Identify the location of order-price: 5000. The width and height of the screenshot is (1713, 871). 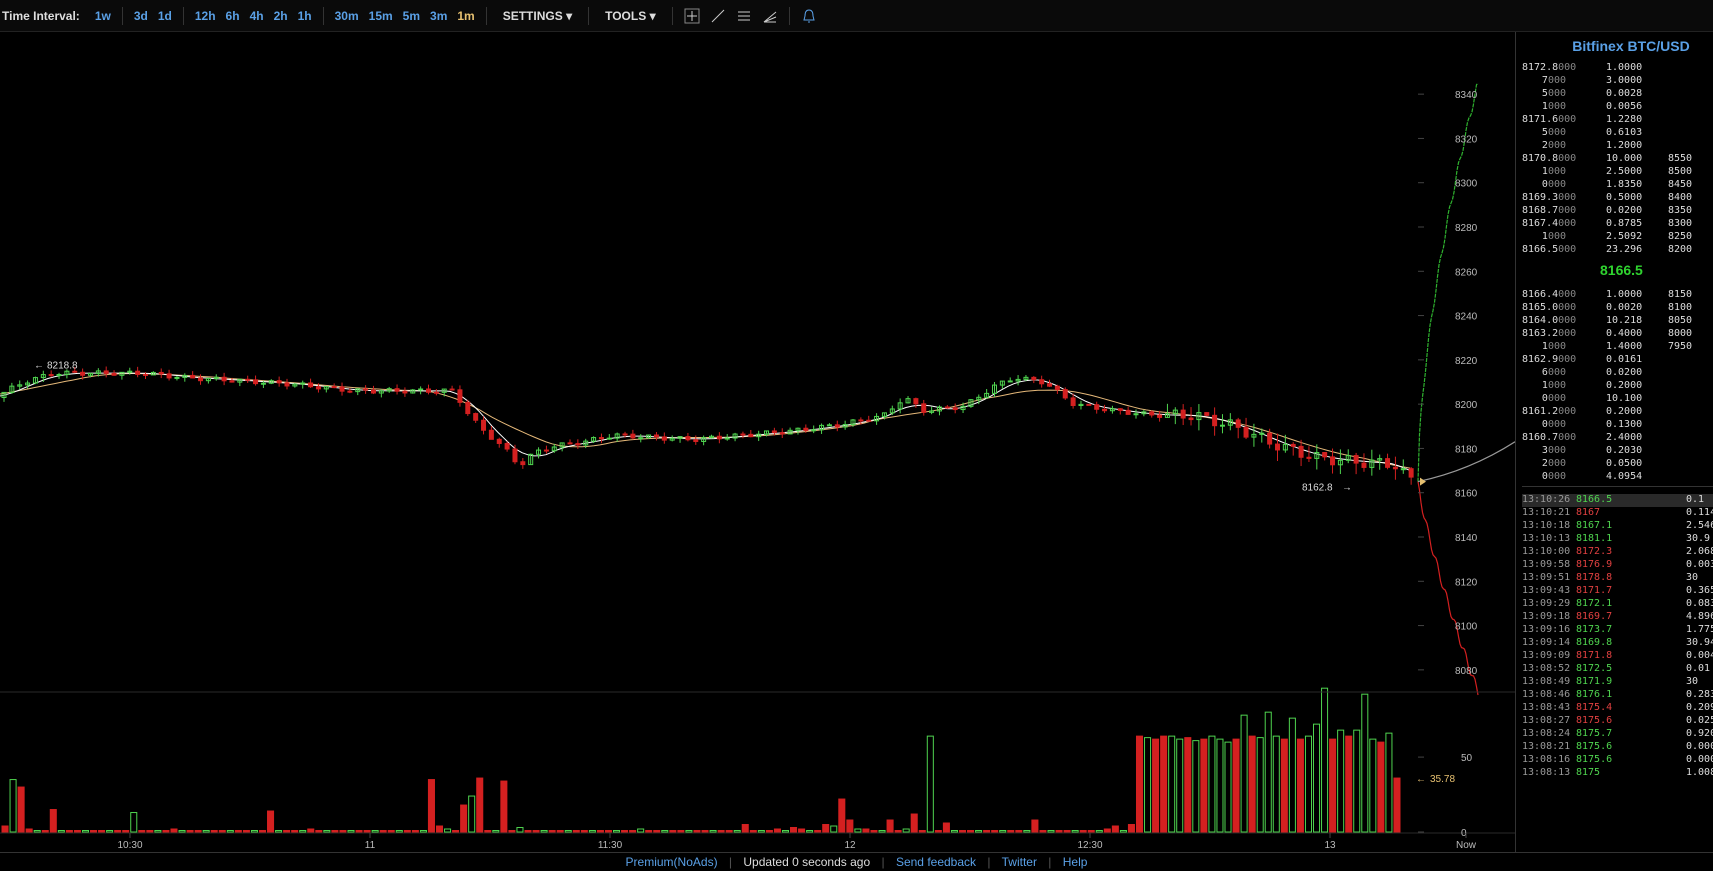
(1544, 93).